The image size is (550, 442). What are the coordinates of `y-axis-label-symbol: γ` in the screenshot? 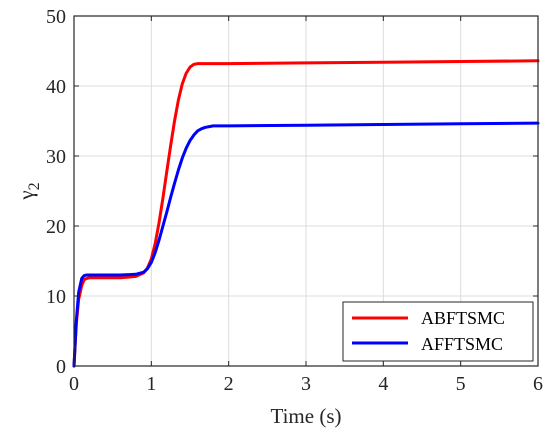 It's located at (26, 195).